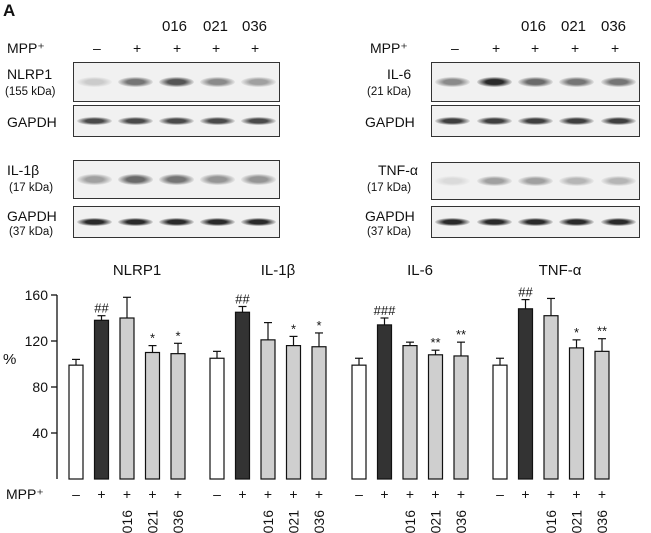 The height and width of the screenshot is (533, 651). Describe the element at coordinates (9, 359) in the screenshot. I see `y-axis-label: %` at that location.